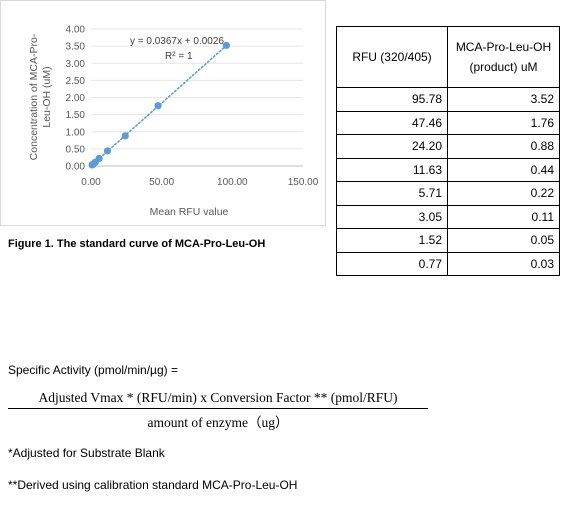 This screenshot has height=505, width=575. What do you see at coordinates (503, 122) in the screenshot?
I see `concentration-cell: 1.76` at bounding box center [503, 122].